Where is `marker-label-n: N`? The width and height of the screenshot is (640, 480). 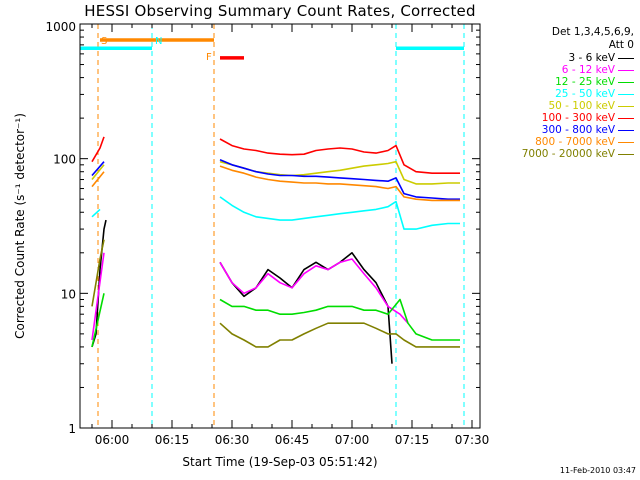
marker-label-n: N is located at coordinates (158, 41).